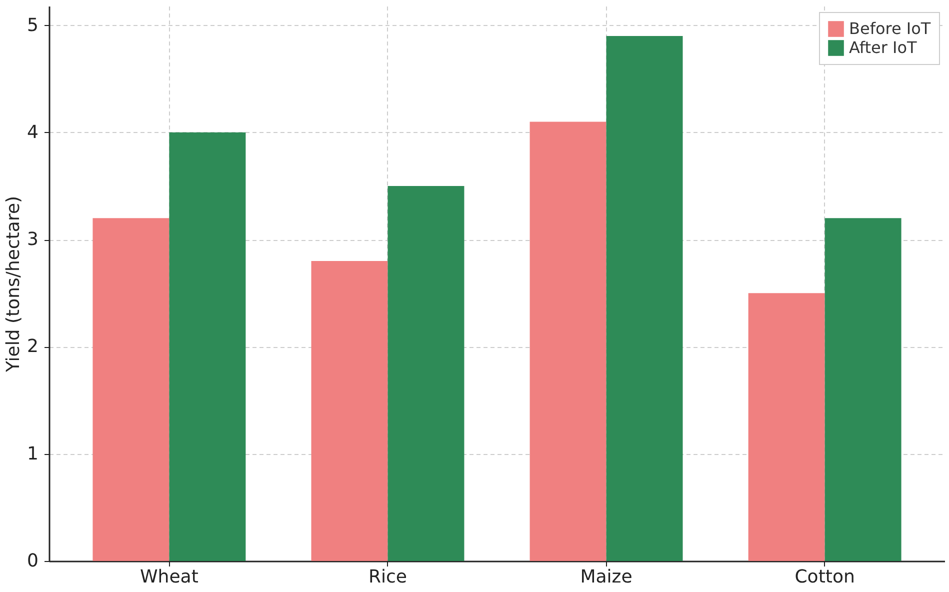 This screenshot has width=949, height=592. What do you see at coordinates (883, 47) in the screenshot?
I see `legend-label: After IoT` at bounding box center [883, 47].